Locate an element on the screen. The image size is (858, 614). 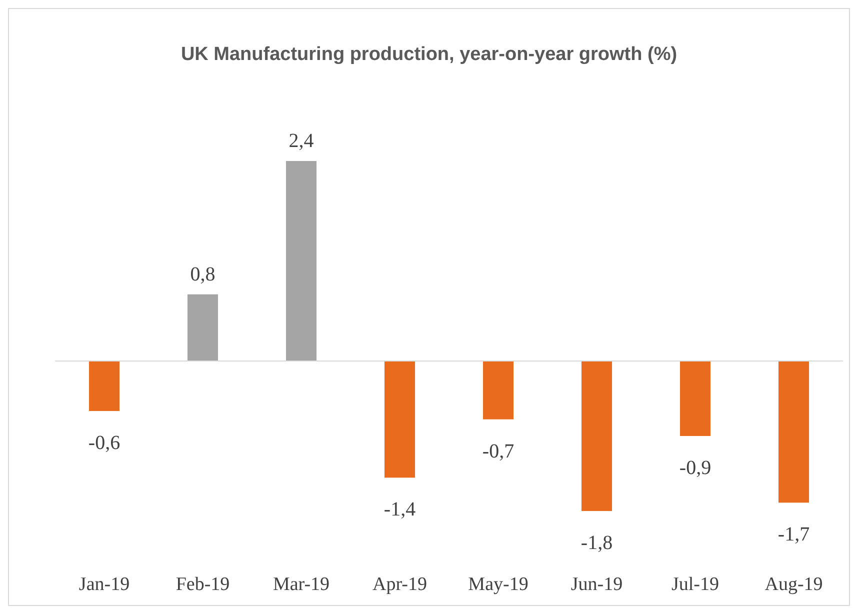
data-label: 0,8 is located at coordinates (203, 274).